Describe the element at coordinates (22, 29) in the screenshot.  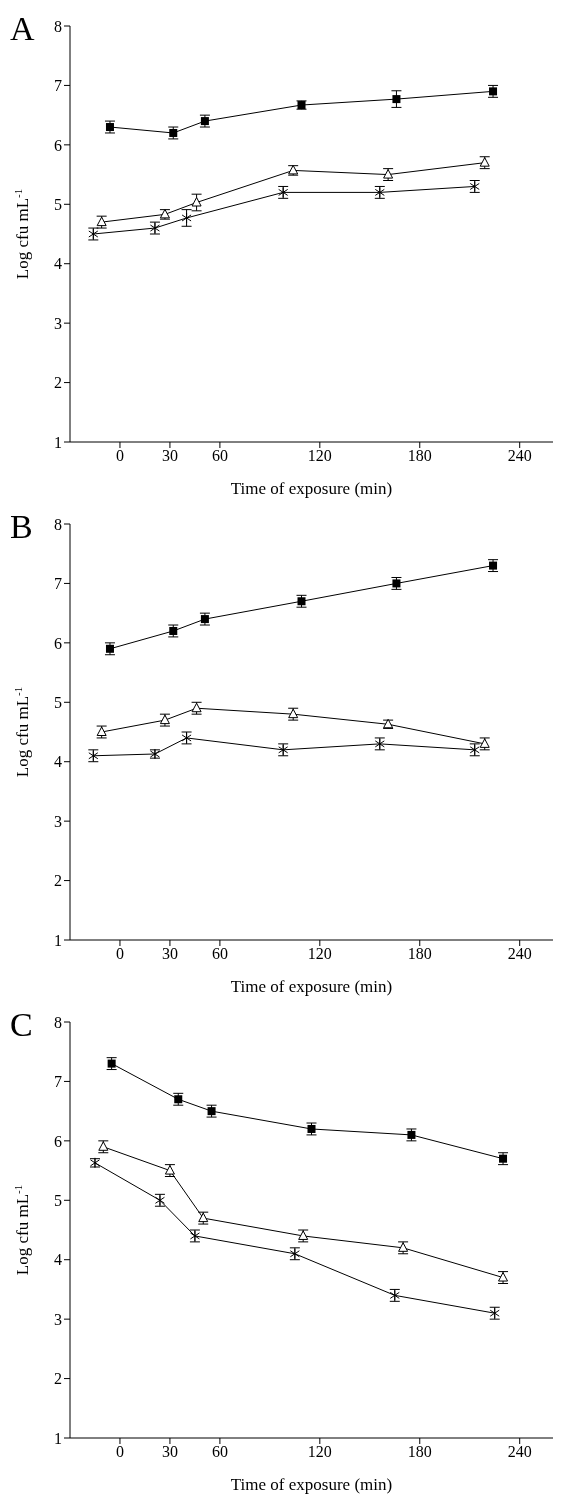
I see `chart-title: A` at that location.